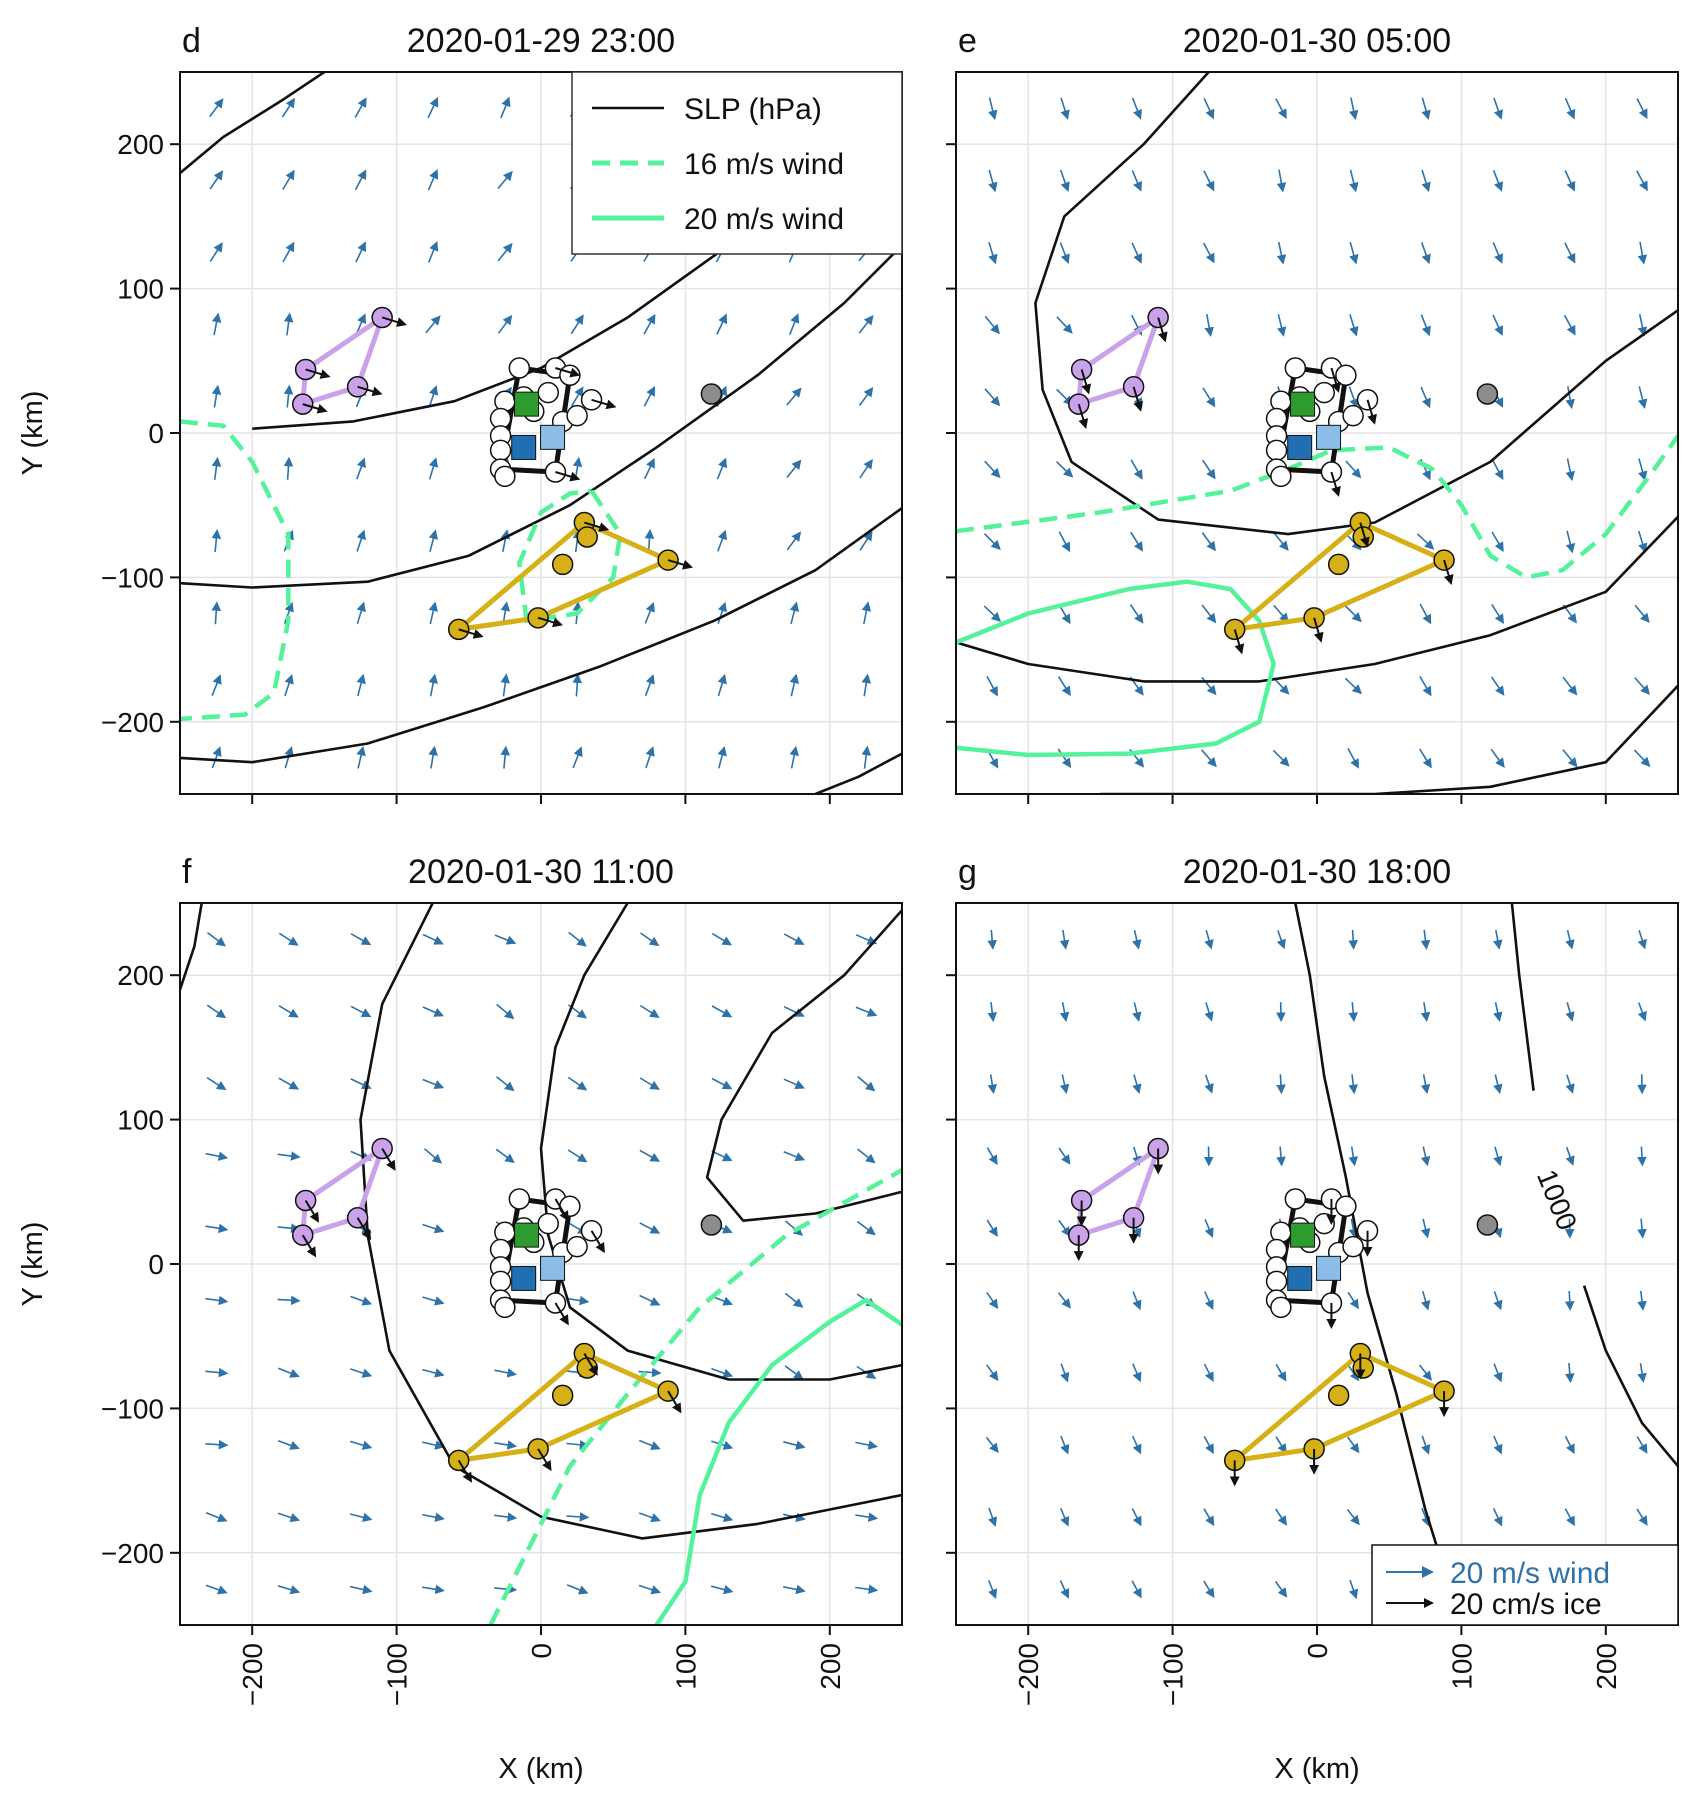 Image resolution: width=1692 pixels, height=1800 pixels. Describe the element at coordinates (132, 1408) in the screenshot. I see `y-tick-label: −100` at that location.